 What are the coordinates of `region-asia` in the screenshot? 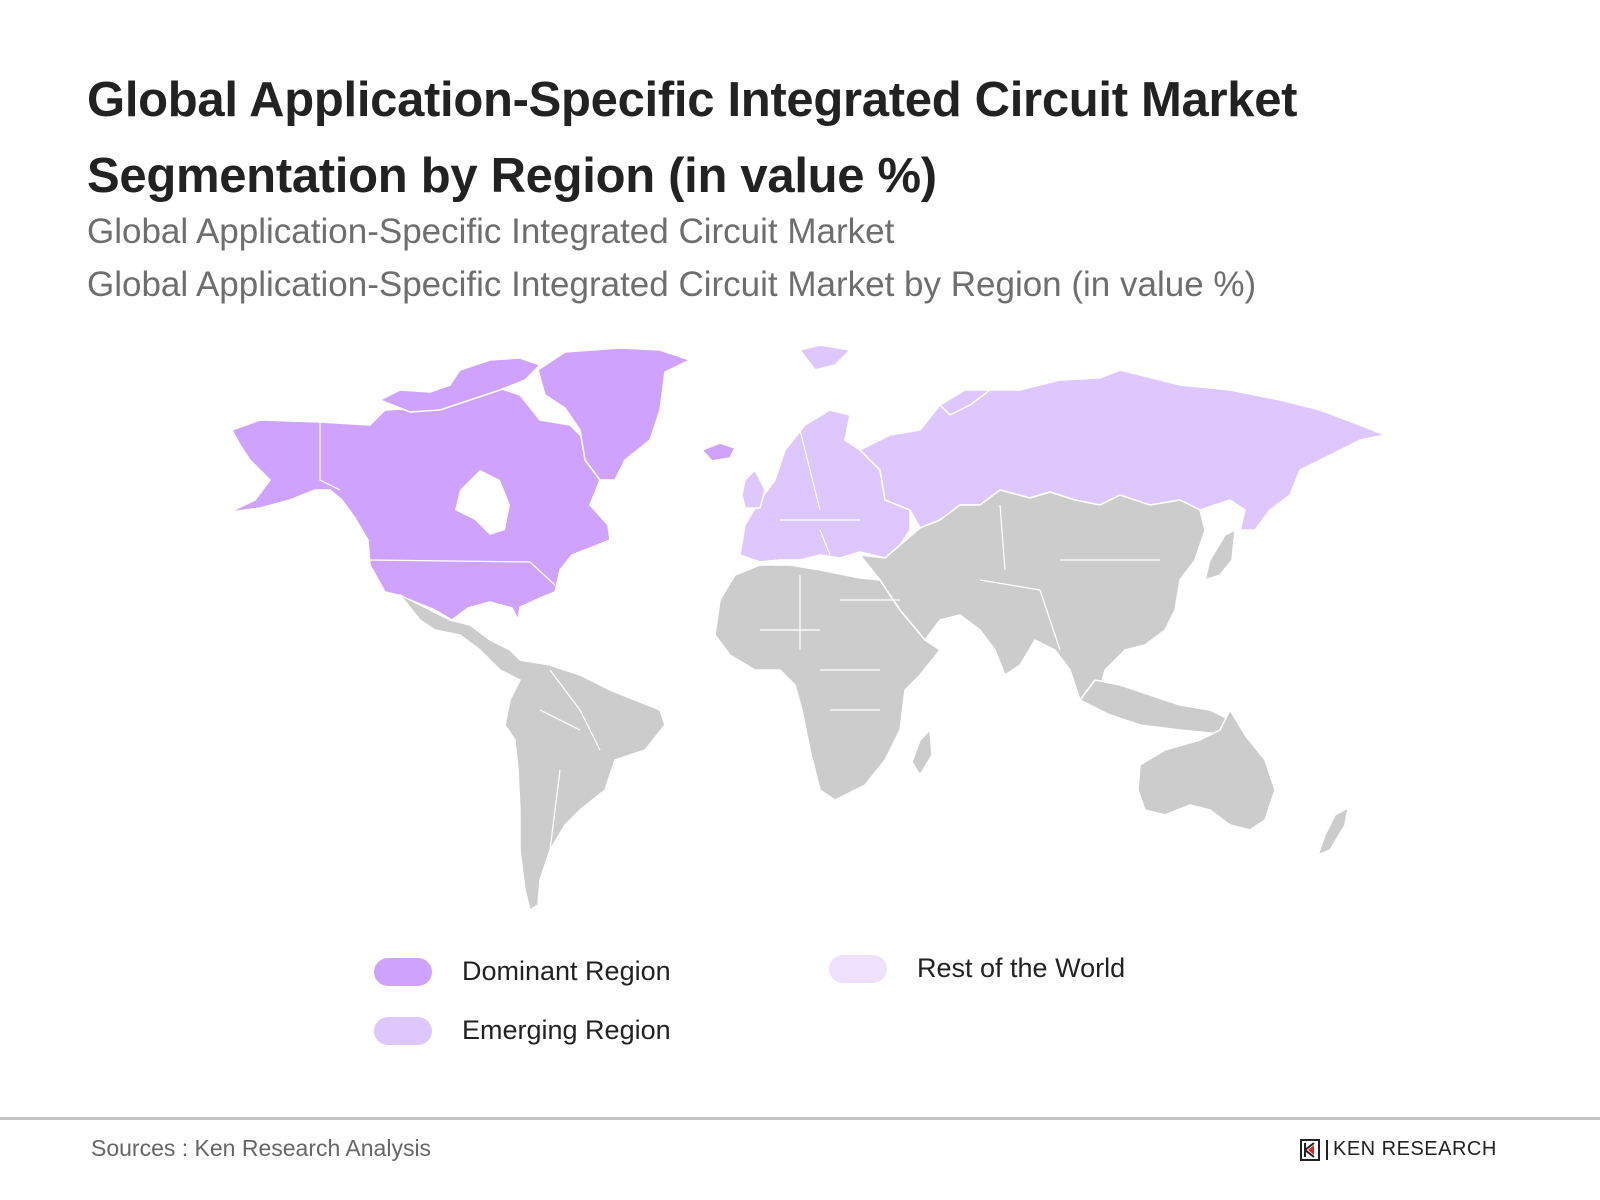 It's located at (1032, 595).